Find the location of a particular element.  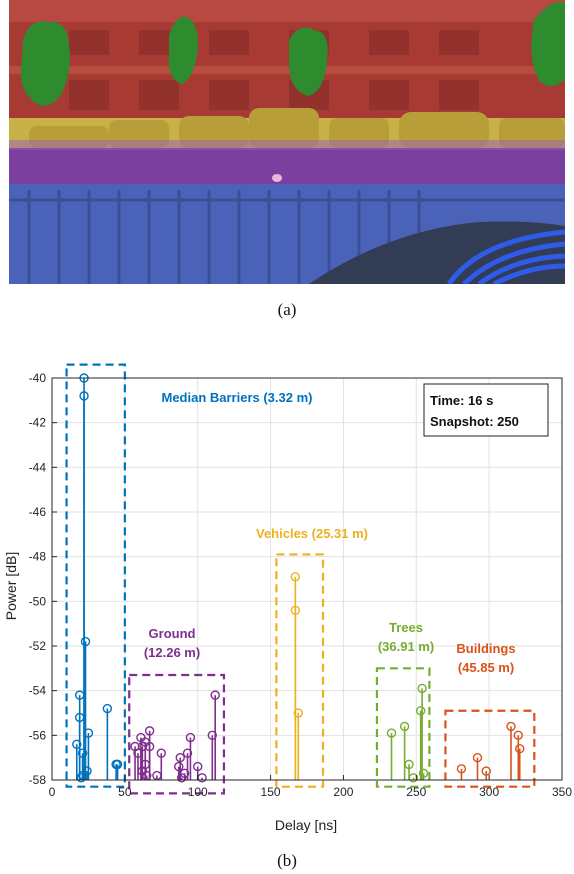

x-tick-label: 300 is located at coordinates (489, 792).